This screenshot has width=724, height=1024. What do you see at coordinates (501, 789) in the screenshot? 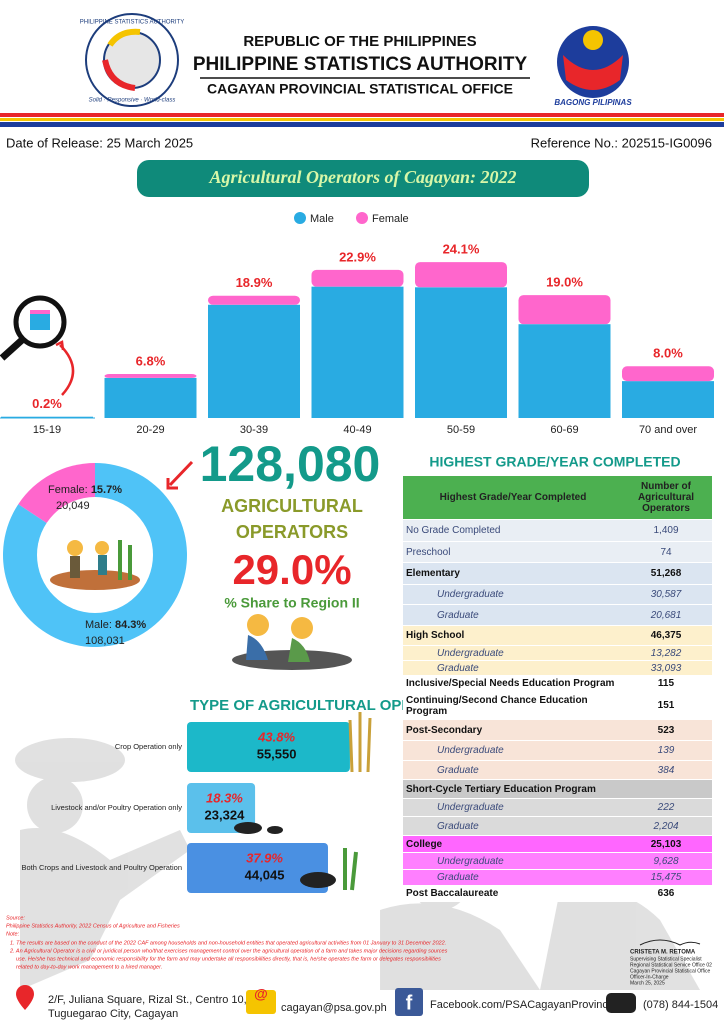
I see `row-label: Short-Cycle Tertiary Education Program` at bounding box center [501, 789].